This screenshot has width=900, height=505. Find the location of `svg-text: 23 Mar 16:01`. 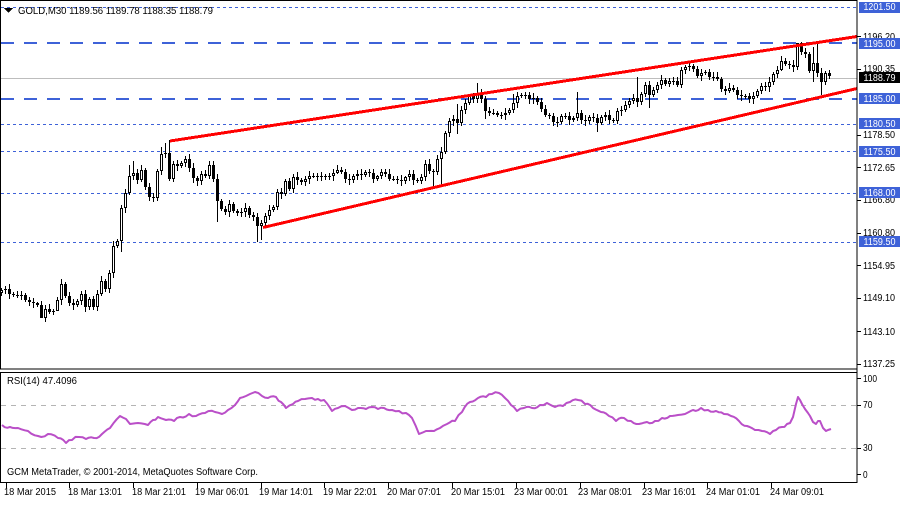

svg-text: 23 Mar 16:01 is located at coordinates (669, 492).